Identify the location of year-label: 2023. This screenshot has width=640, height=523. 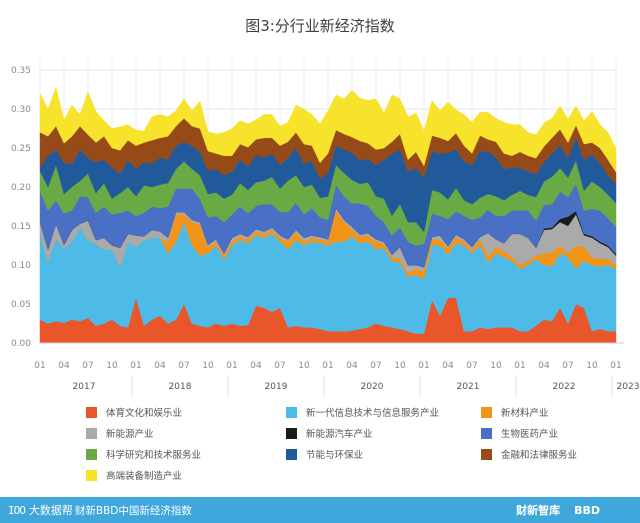
(628, 387).